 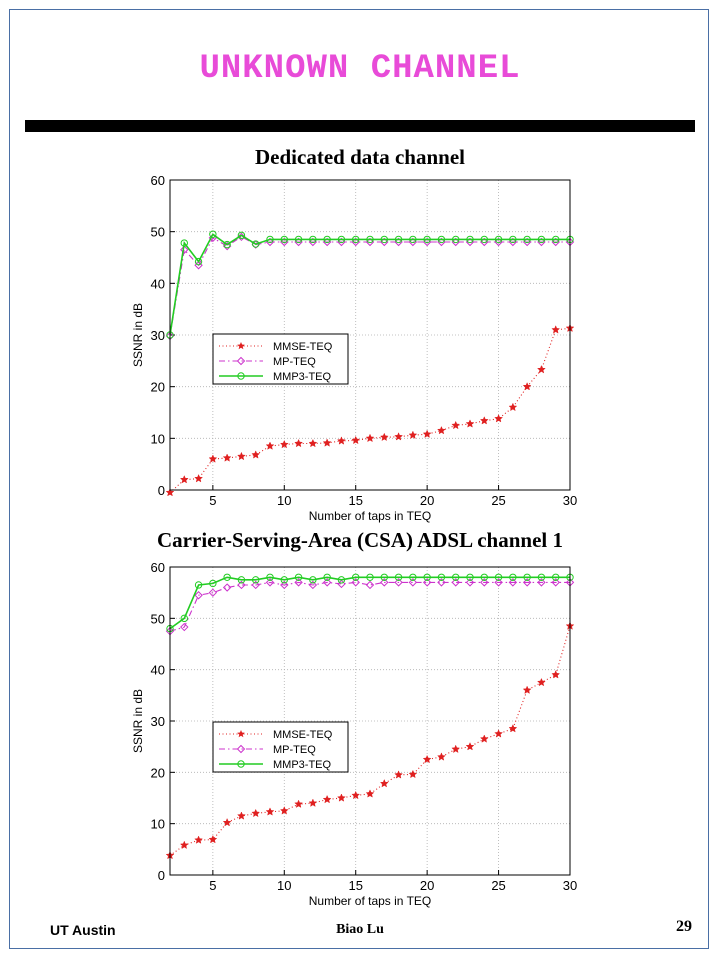 I want to click on legend-label: MMSE-TEQ, so click(x=303, y=735).